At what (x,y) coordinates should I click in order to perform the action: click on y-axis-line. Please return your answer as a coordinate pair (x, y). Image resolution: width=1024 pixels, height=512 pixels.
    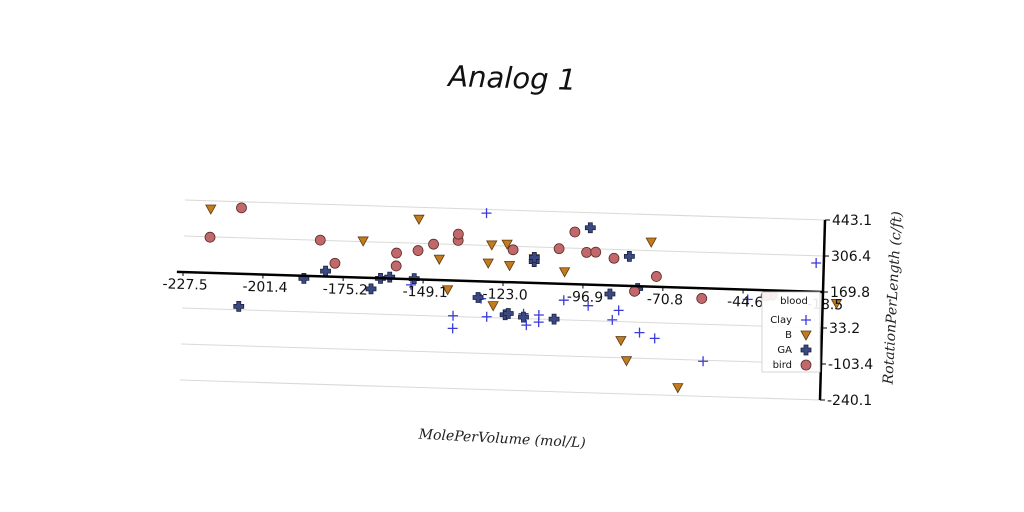
    Looking at the image, I should click on (822, 310).